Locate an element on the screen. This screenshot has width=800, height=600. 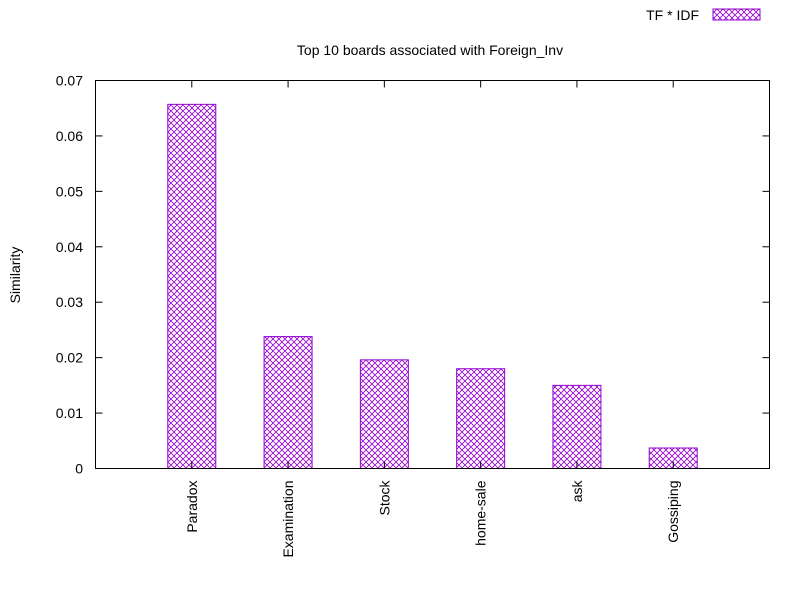
y-tick-label: 0.07 is located at coordinates (69, 81).